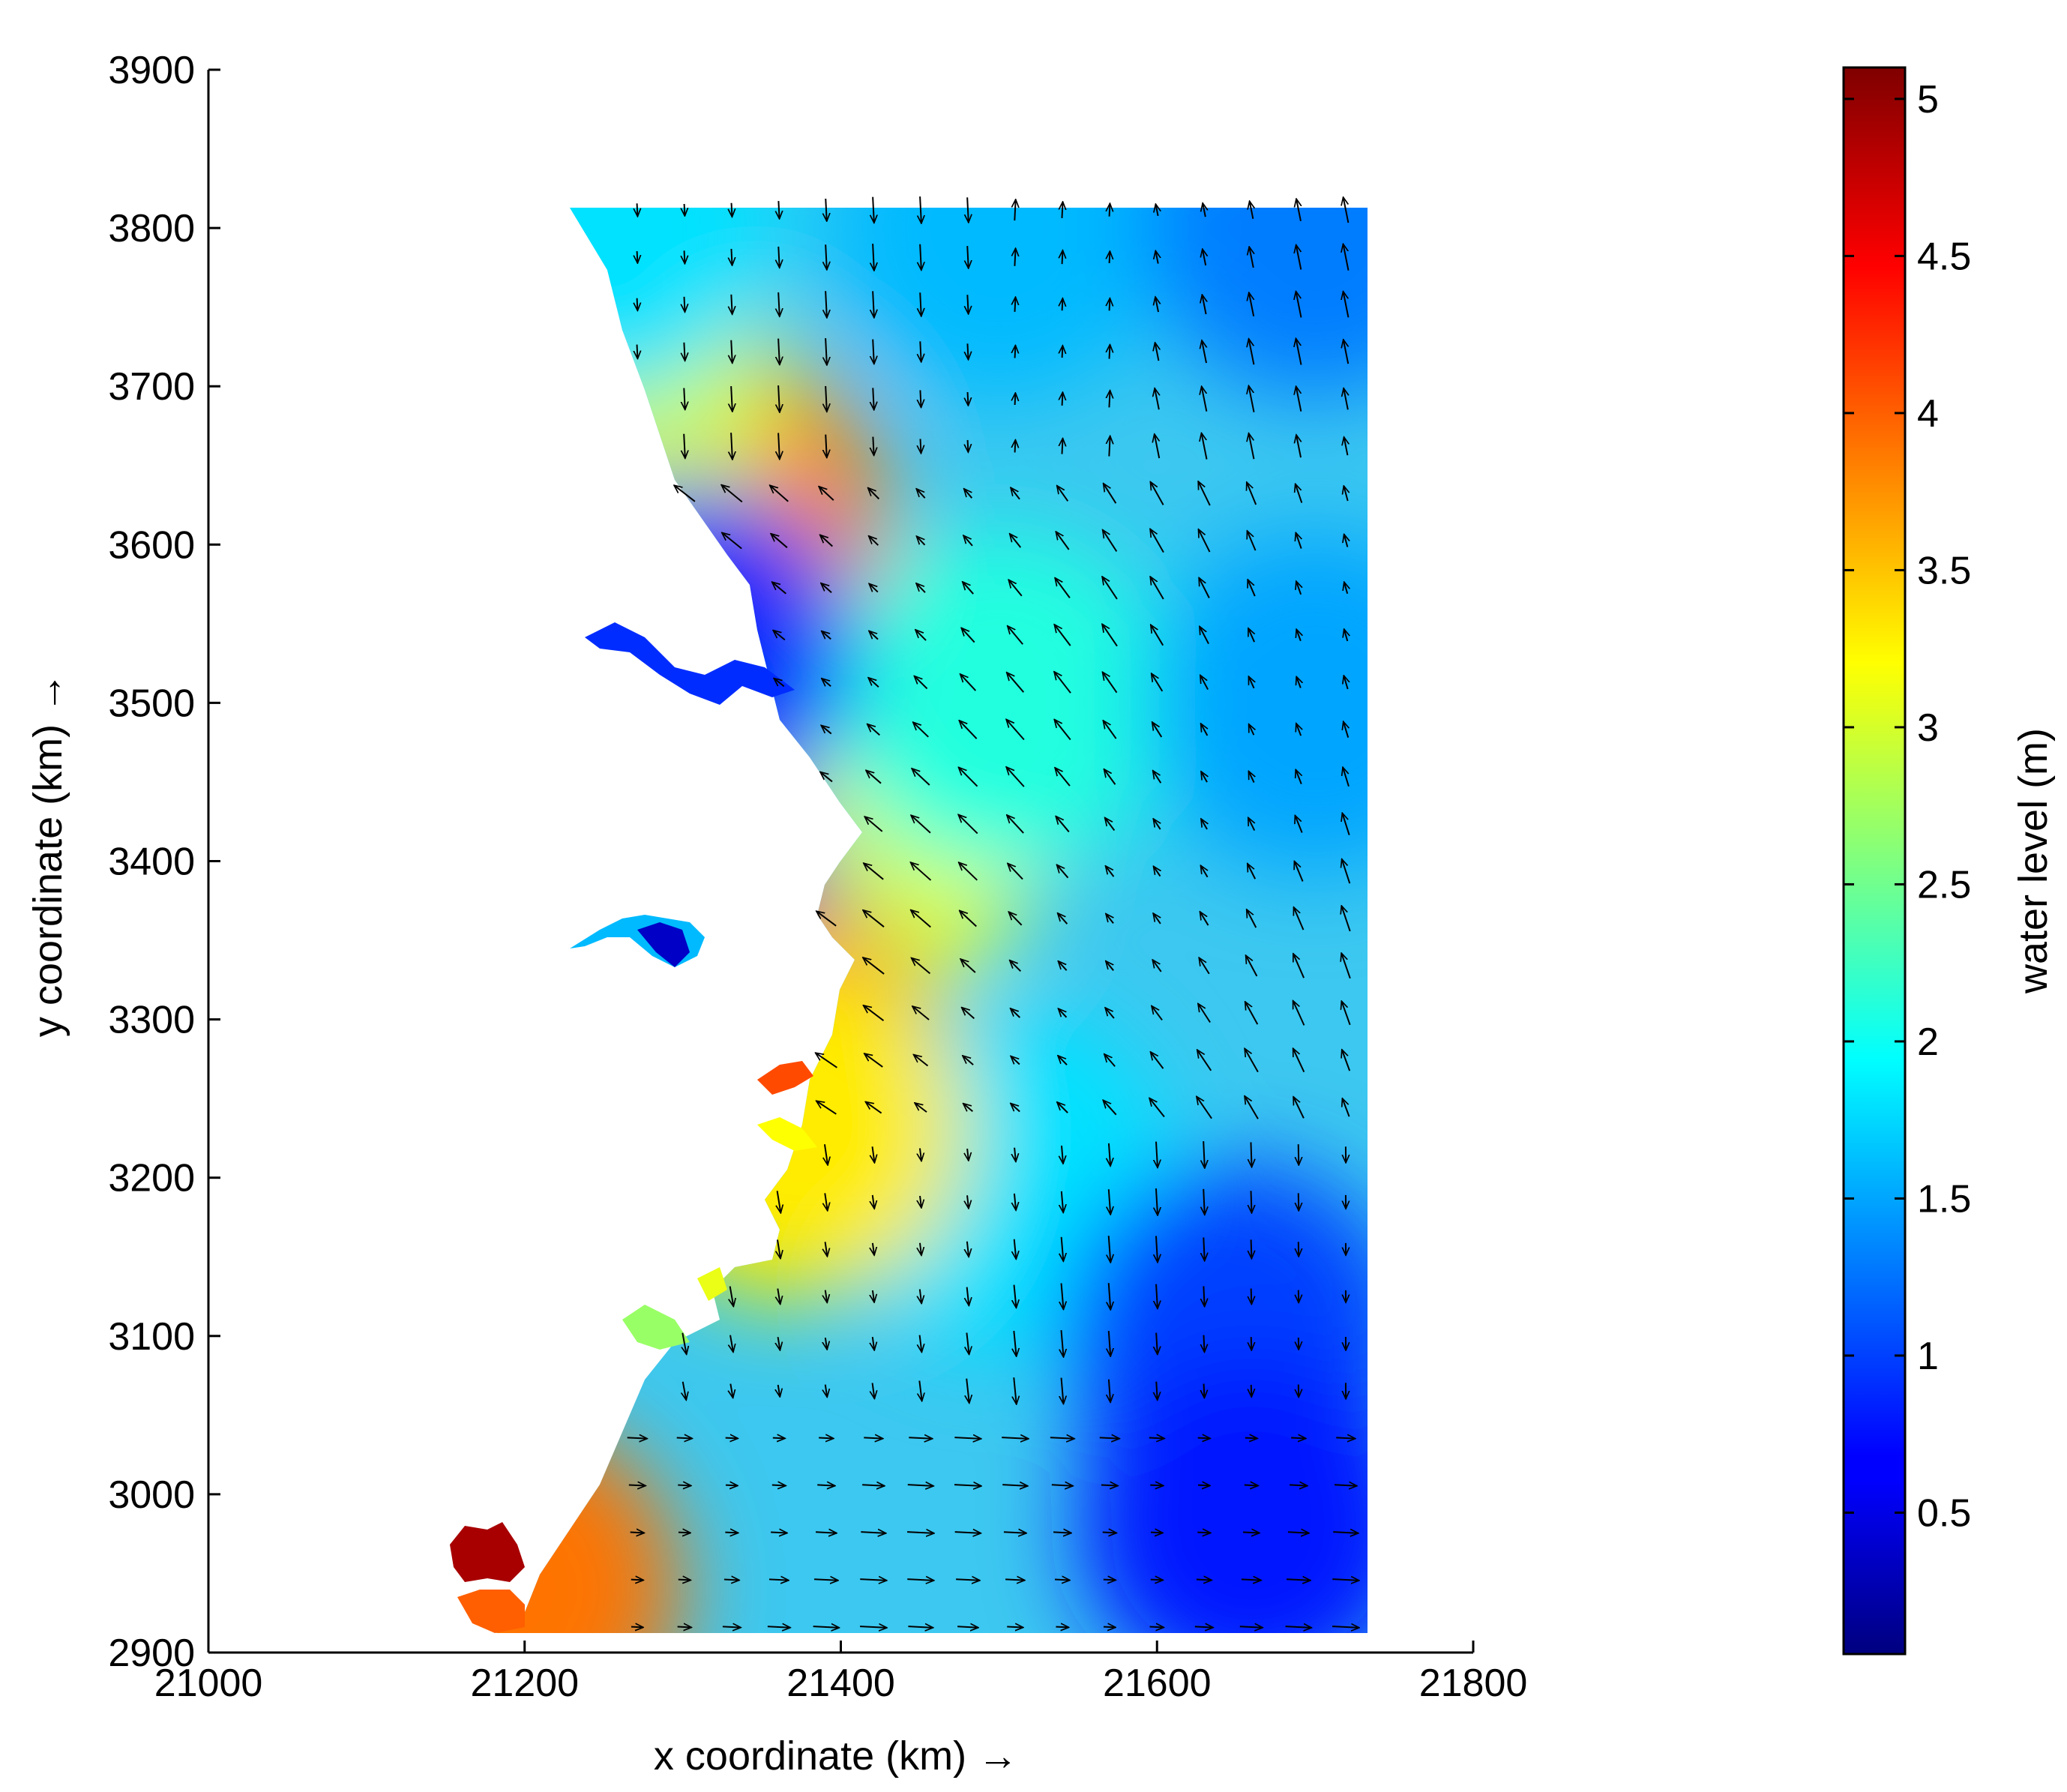  What do you see at coordinates (841, 1683) in the screenshot?
I see `x-tick-label: 21400` at bounding box center [841, 1683].